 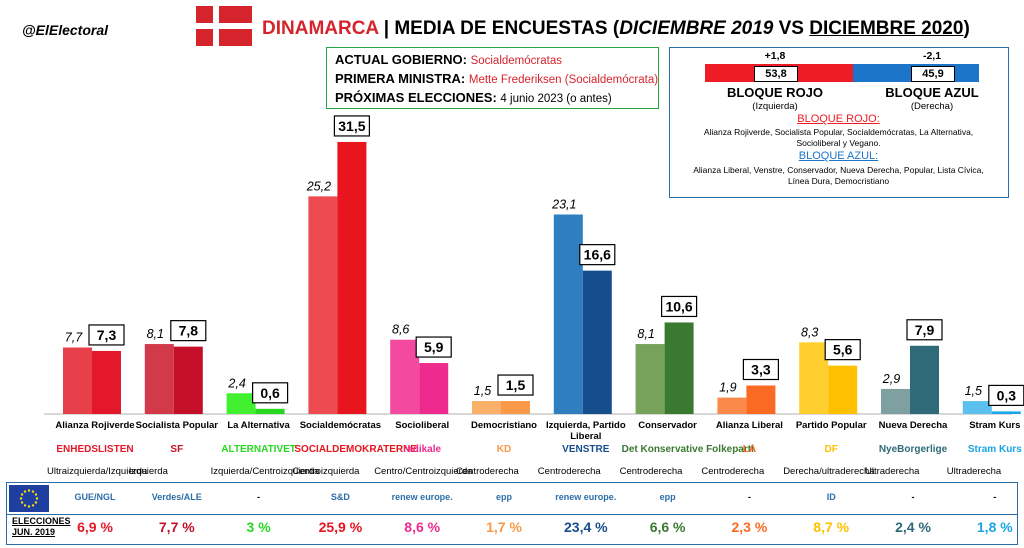 What do you see at coordinates (586, 527) in the screenshot?
I see `election-result: 23,4 %` at bounding box center [586, 527].